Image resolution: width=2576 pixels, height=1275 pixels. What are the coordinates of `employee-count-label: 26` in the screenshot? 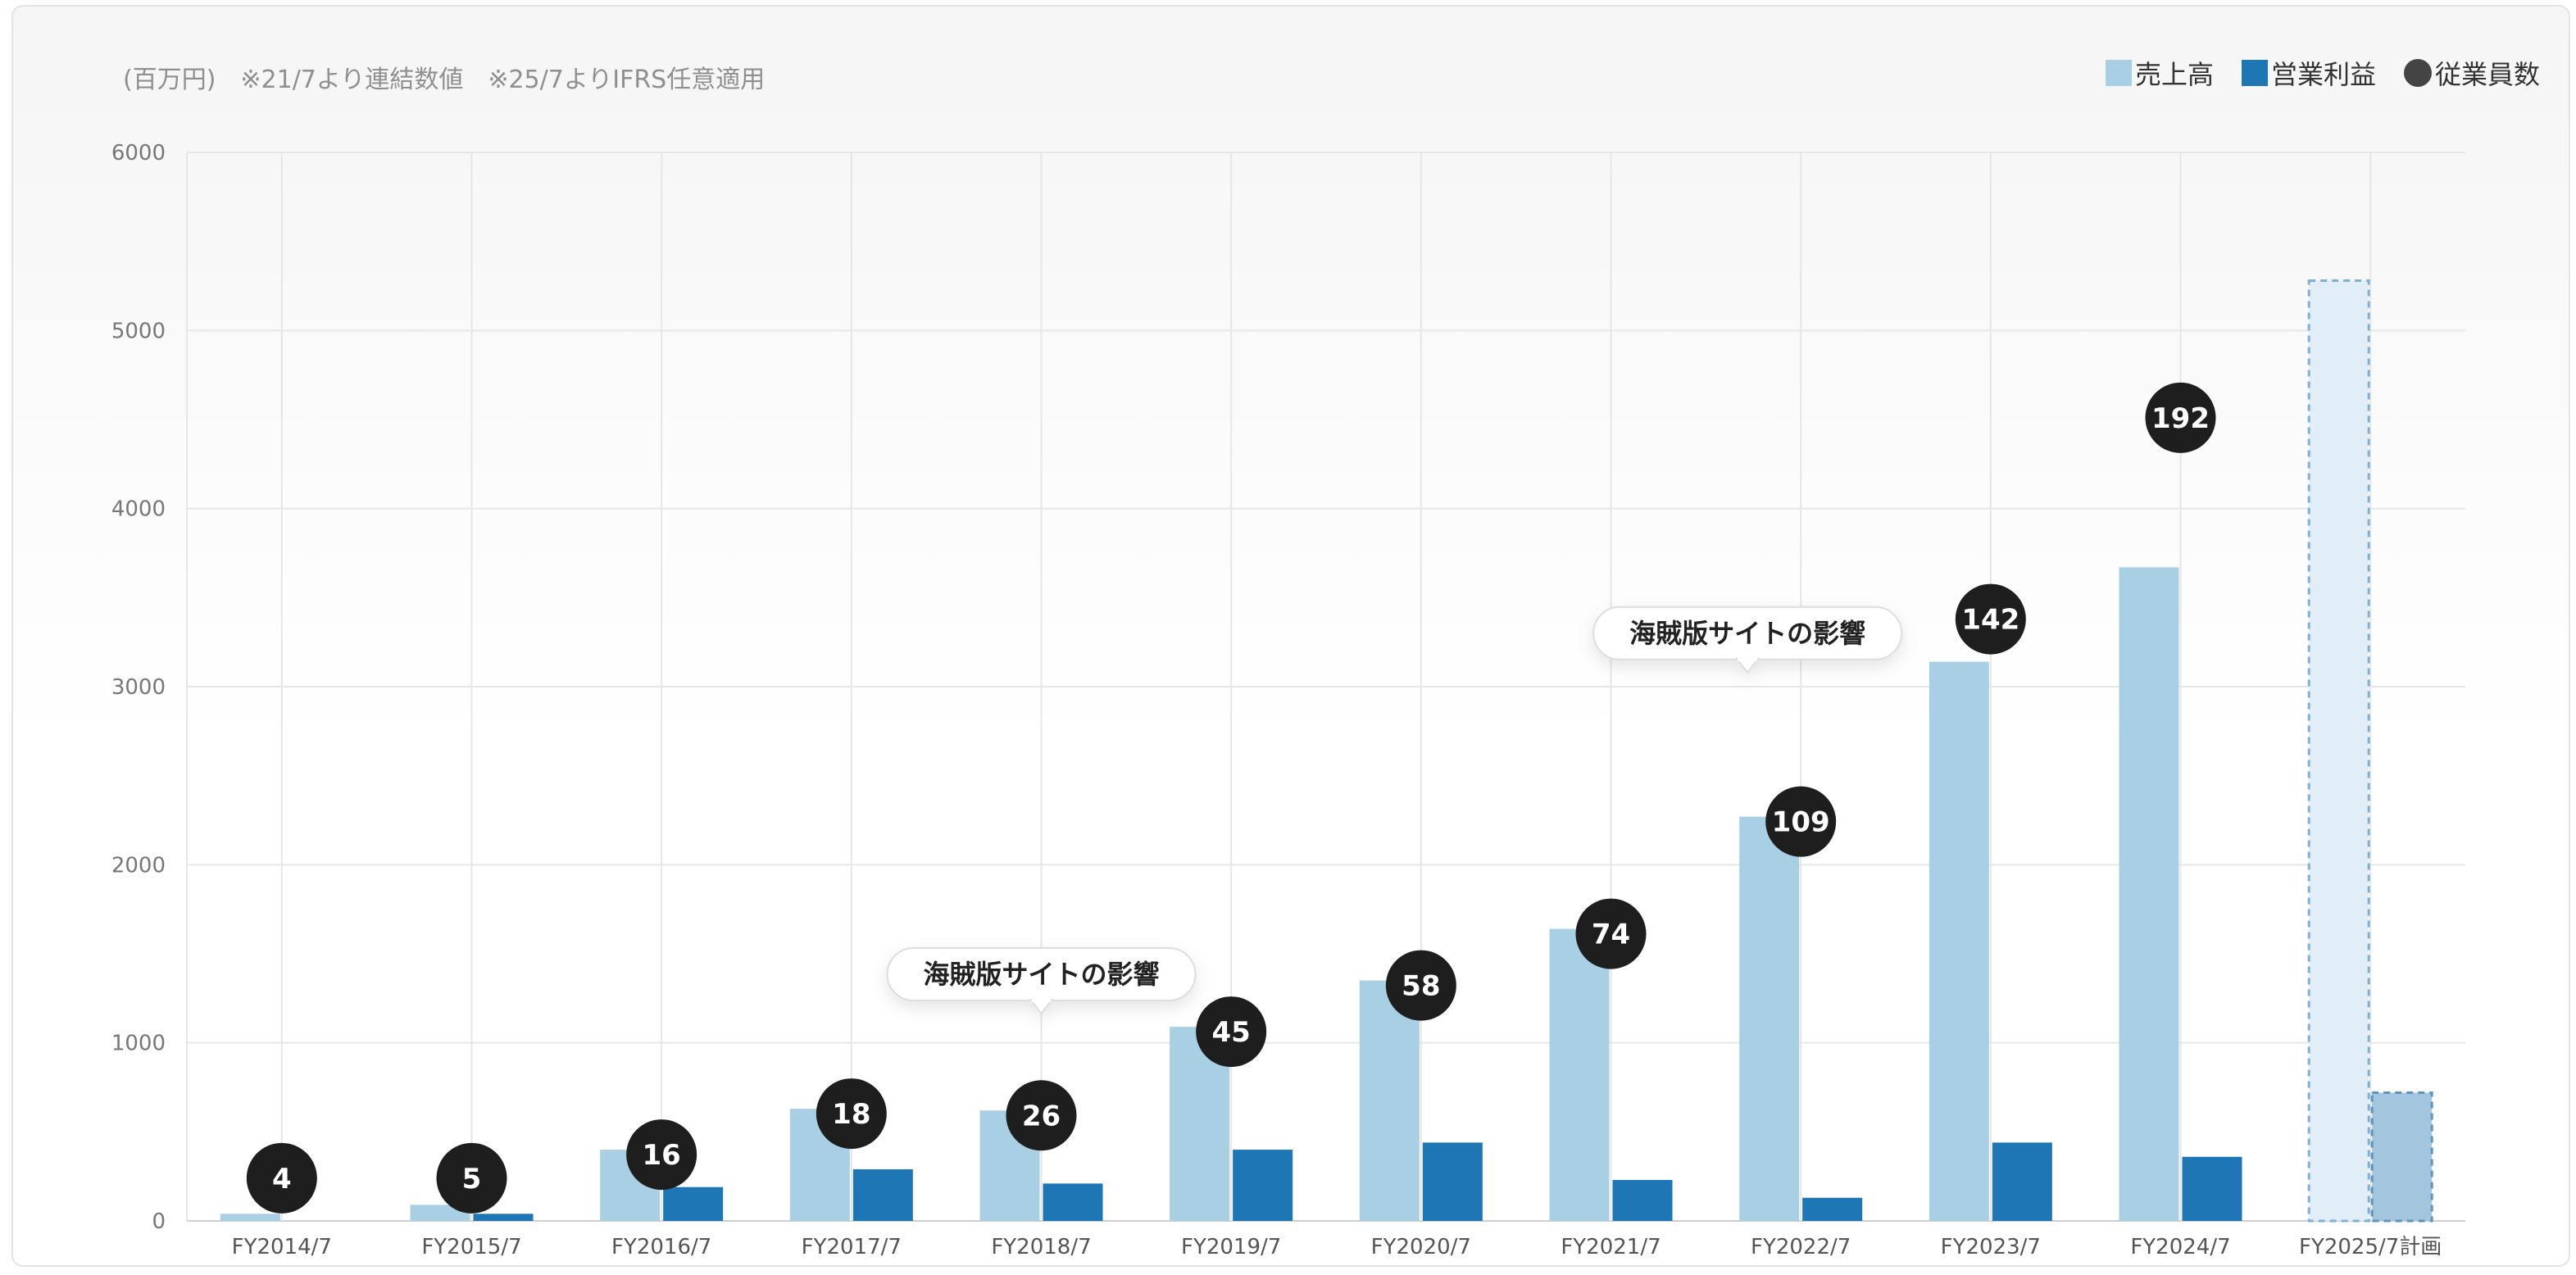 It's located at (1041, 1116).